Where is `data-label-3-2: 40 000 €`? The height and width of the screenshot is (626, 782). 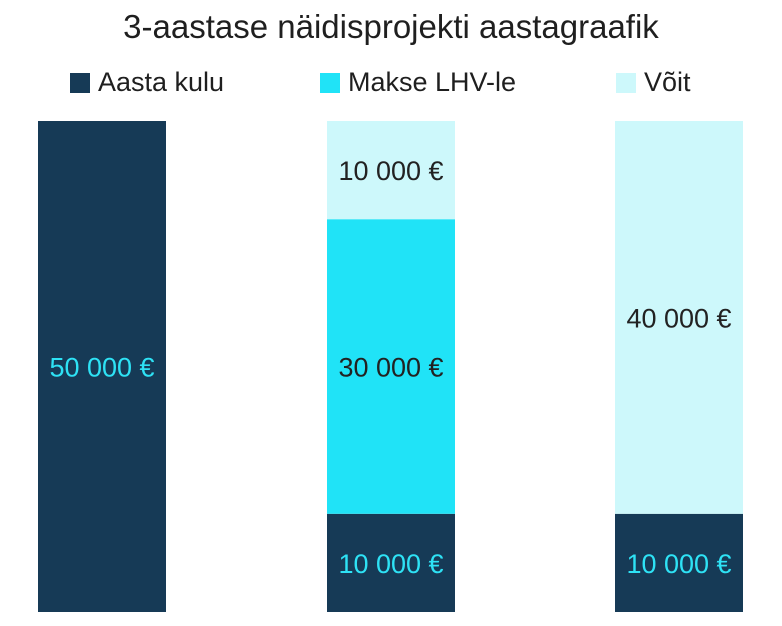 data-label-3-2: 40 000 € is located at coordinates (678, 318).